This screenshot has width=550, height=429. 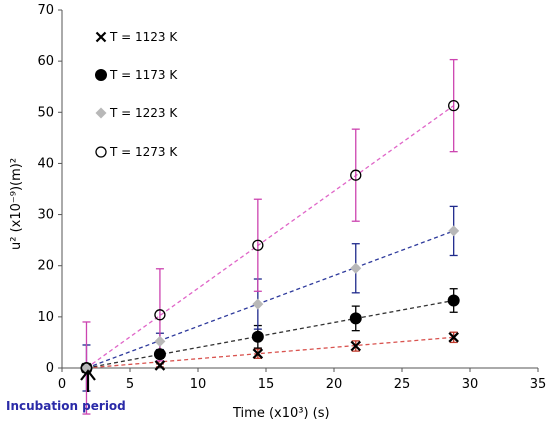 I want to click on x-tick-label: 0, so click(x=62, y=384).